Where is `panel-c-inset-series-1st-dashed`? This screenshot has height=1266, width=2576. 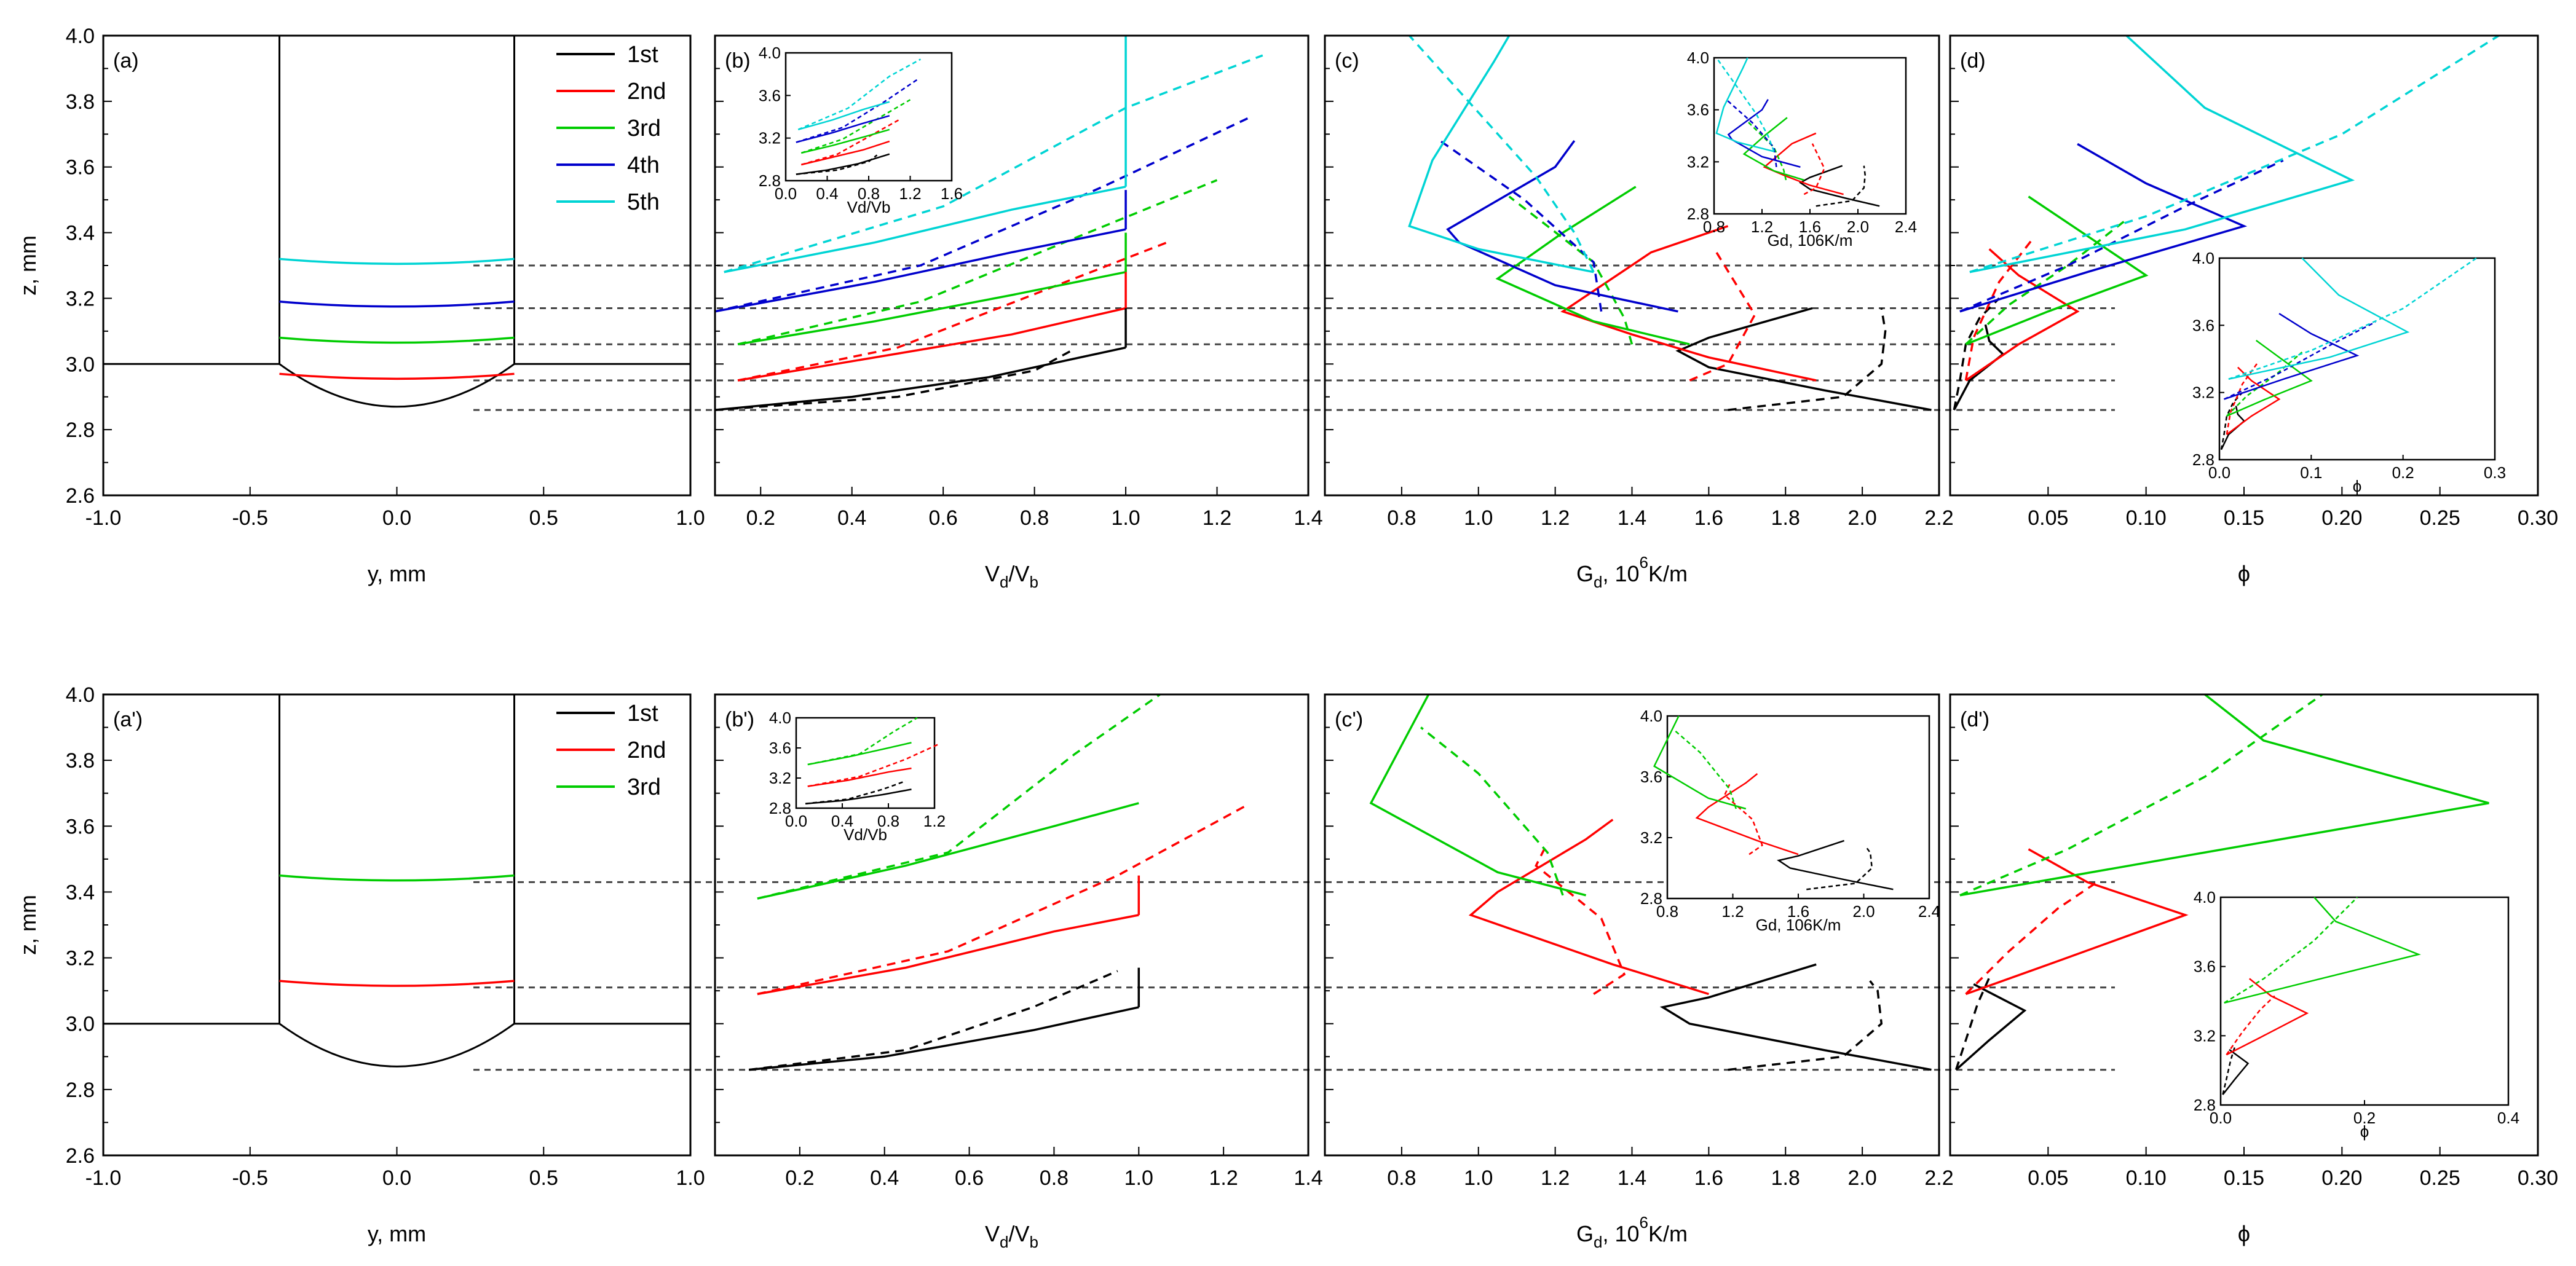
panel-c-inset-series-1st-dashed is located at coordinates (1841, 186).